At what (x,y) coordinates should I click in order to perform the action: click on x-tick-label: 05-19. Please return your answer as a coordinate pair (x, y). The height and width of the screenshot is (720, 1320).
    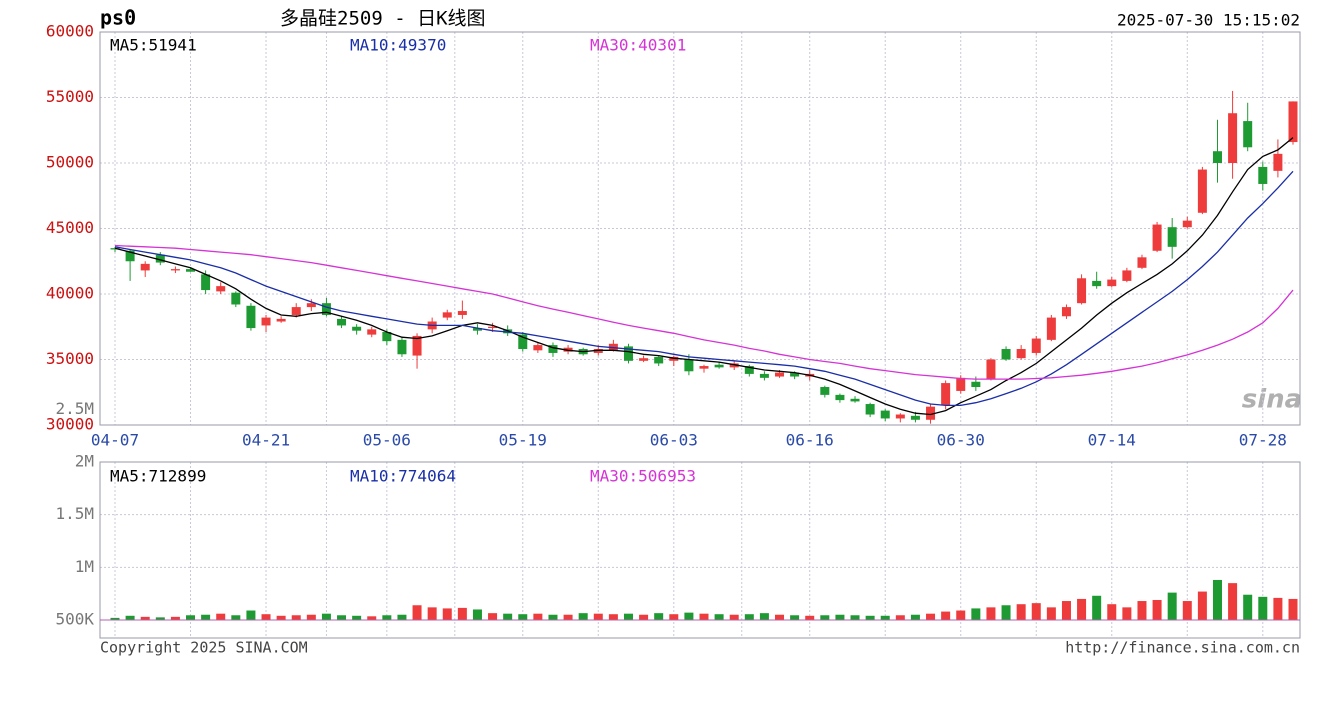
    Looking at the image, I should click on (523, 440).